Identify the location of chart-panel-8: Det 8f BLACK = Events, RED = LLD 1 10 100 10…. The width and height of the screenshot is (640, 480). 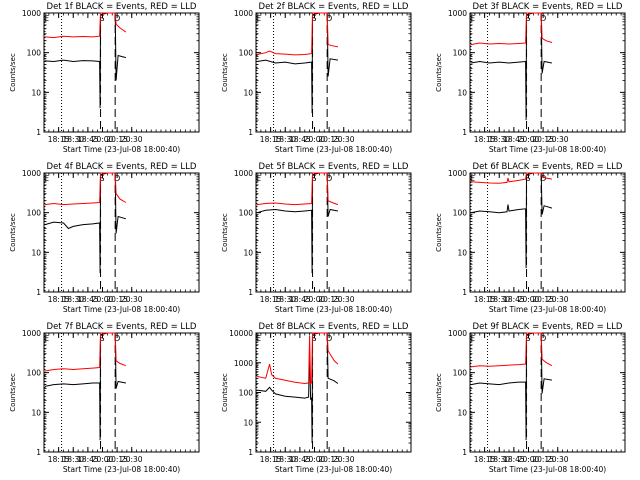
(316, 398).